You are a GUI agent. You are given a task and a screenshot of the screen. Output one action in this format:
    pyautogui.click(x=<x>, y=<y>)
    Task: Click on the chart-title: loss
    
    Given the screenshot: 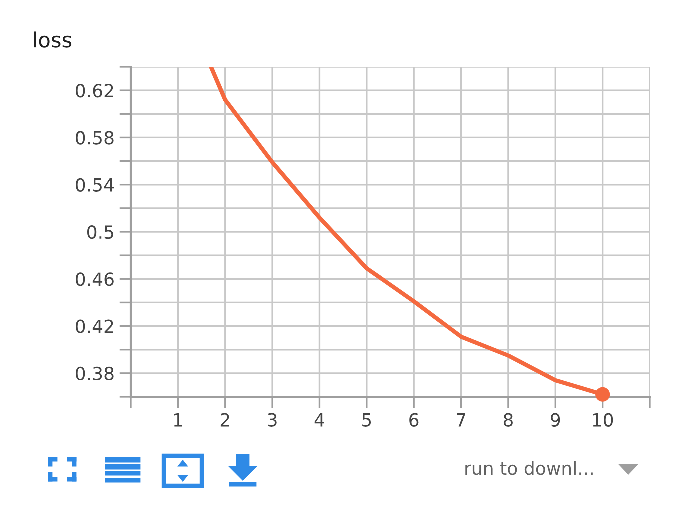 What is the action you would take?
    pyautogui.click(x=53, y=40)
    